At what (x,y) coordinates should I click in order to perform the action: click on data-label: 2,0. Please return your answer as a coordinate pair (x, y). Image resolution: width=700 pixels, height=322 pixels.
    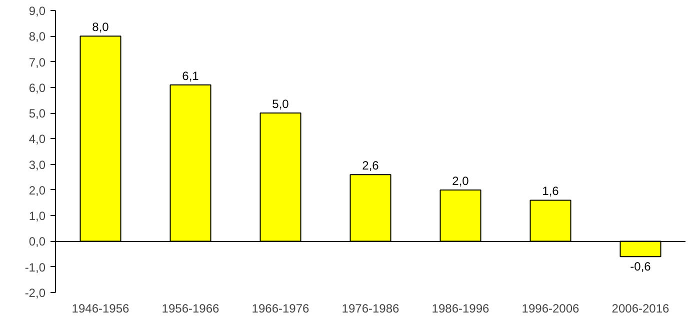
    Looking at the image, I should click on (461, 181).